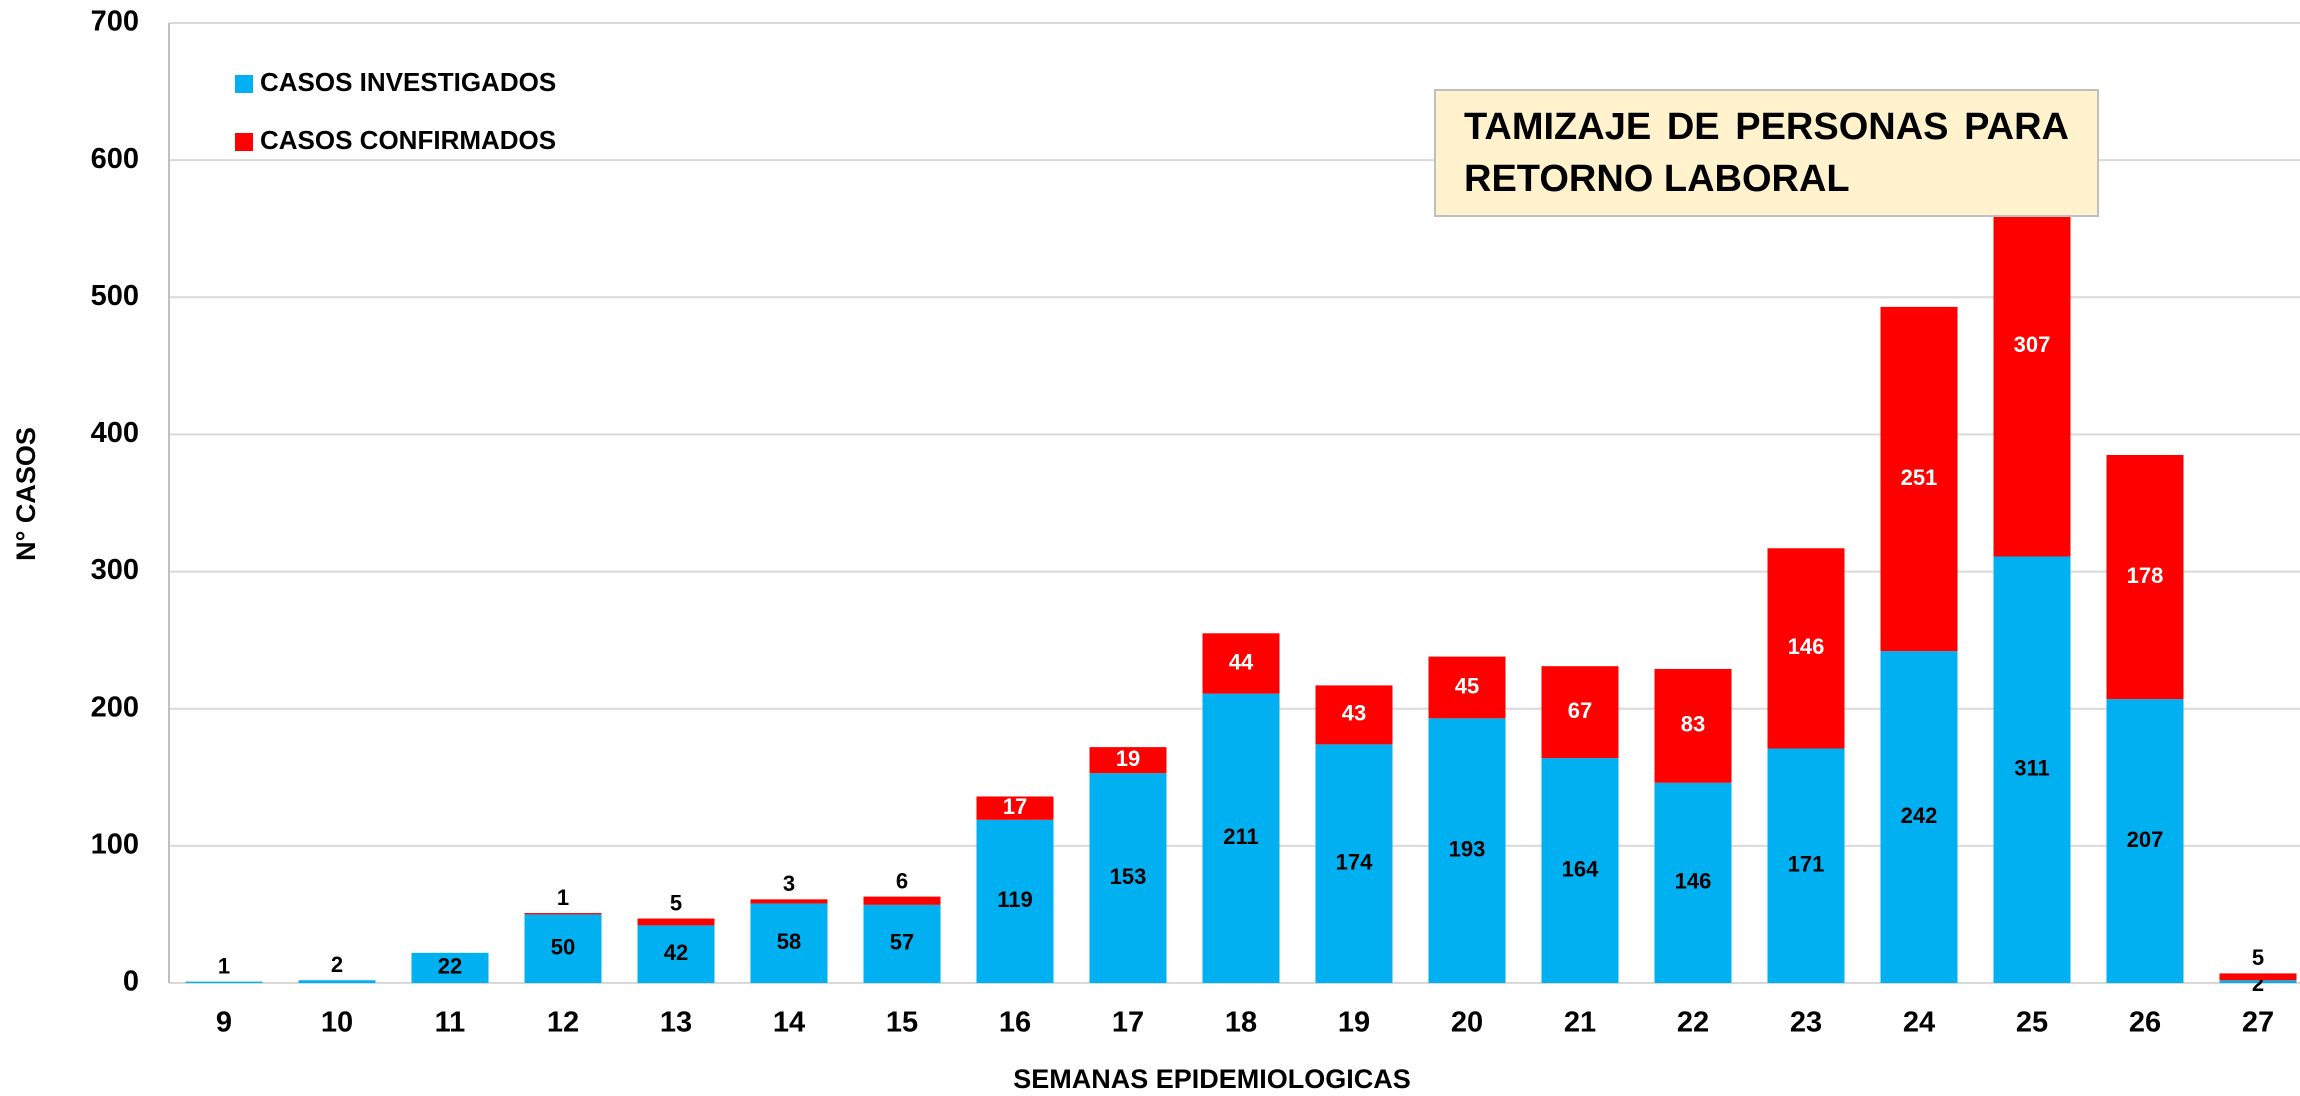  What do you see at coordinates (1919, 1023) in the screenshot?
I see `x-tick-label: 24` at bounding box center [1919, 1023].